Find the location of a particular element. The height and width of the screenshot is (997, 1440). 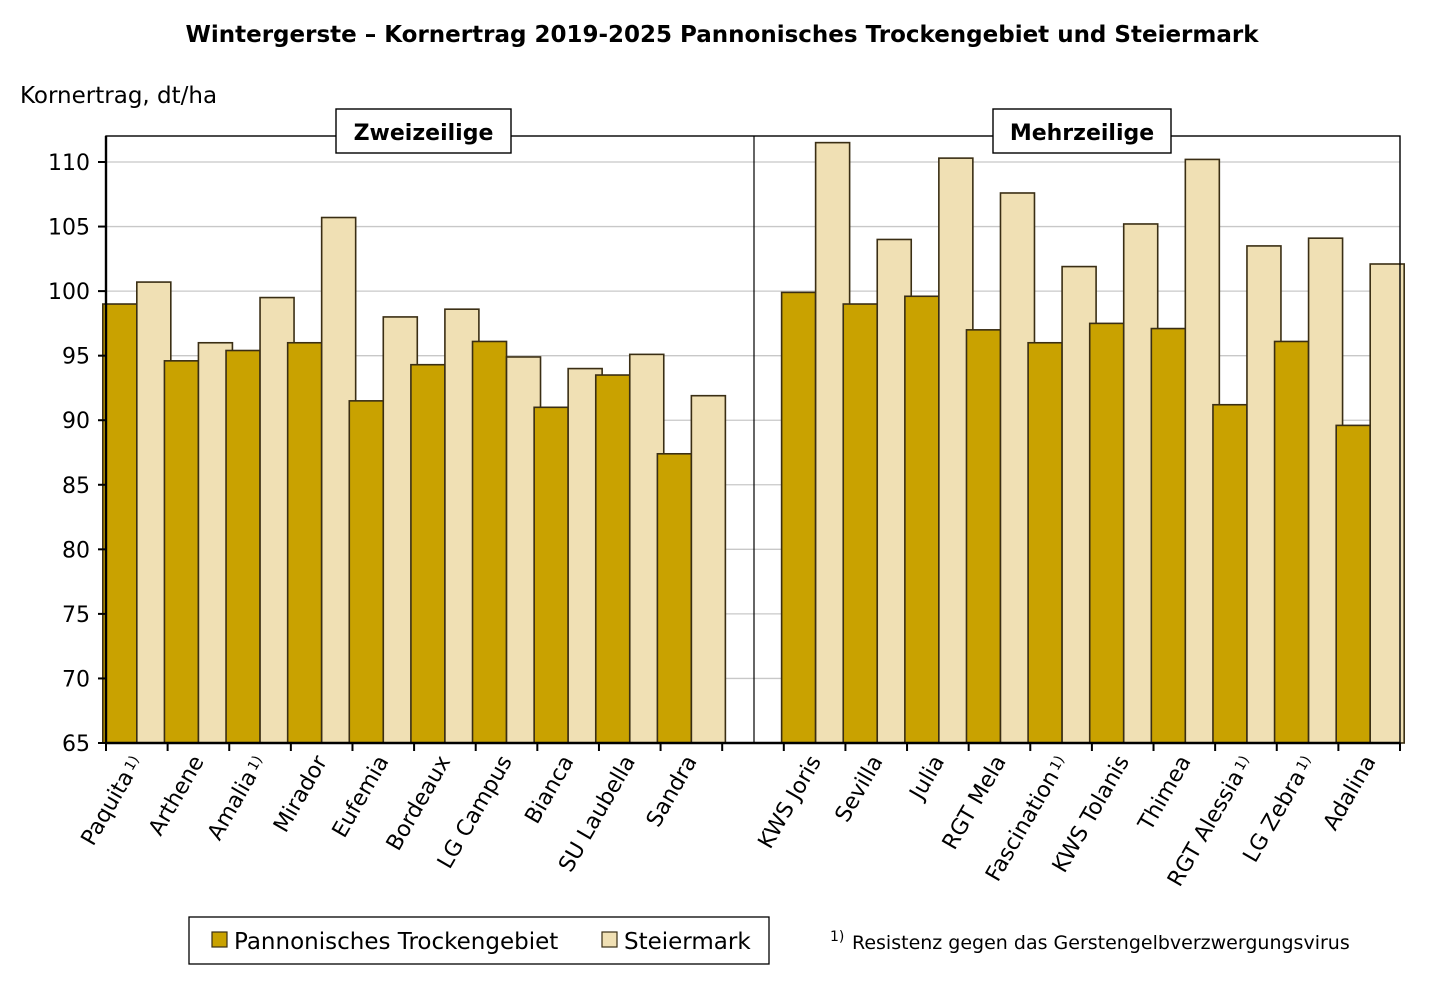

group-label: Zweizeilige is located at coordinates (424, 133).